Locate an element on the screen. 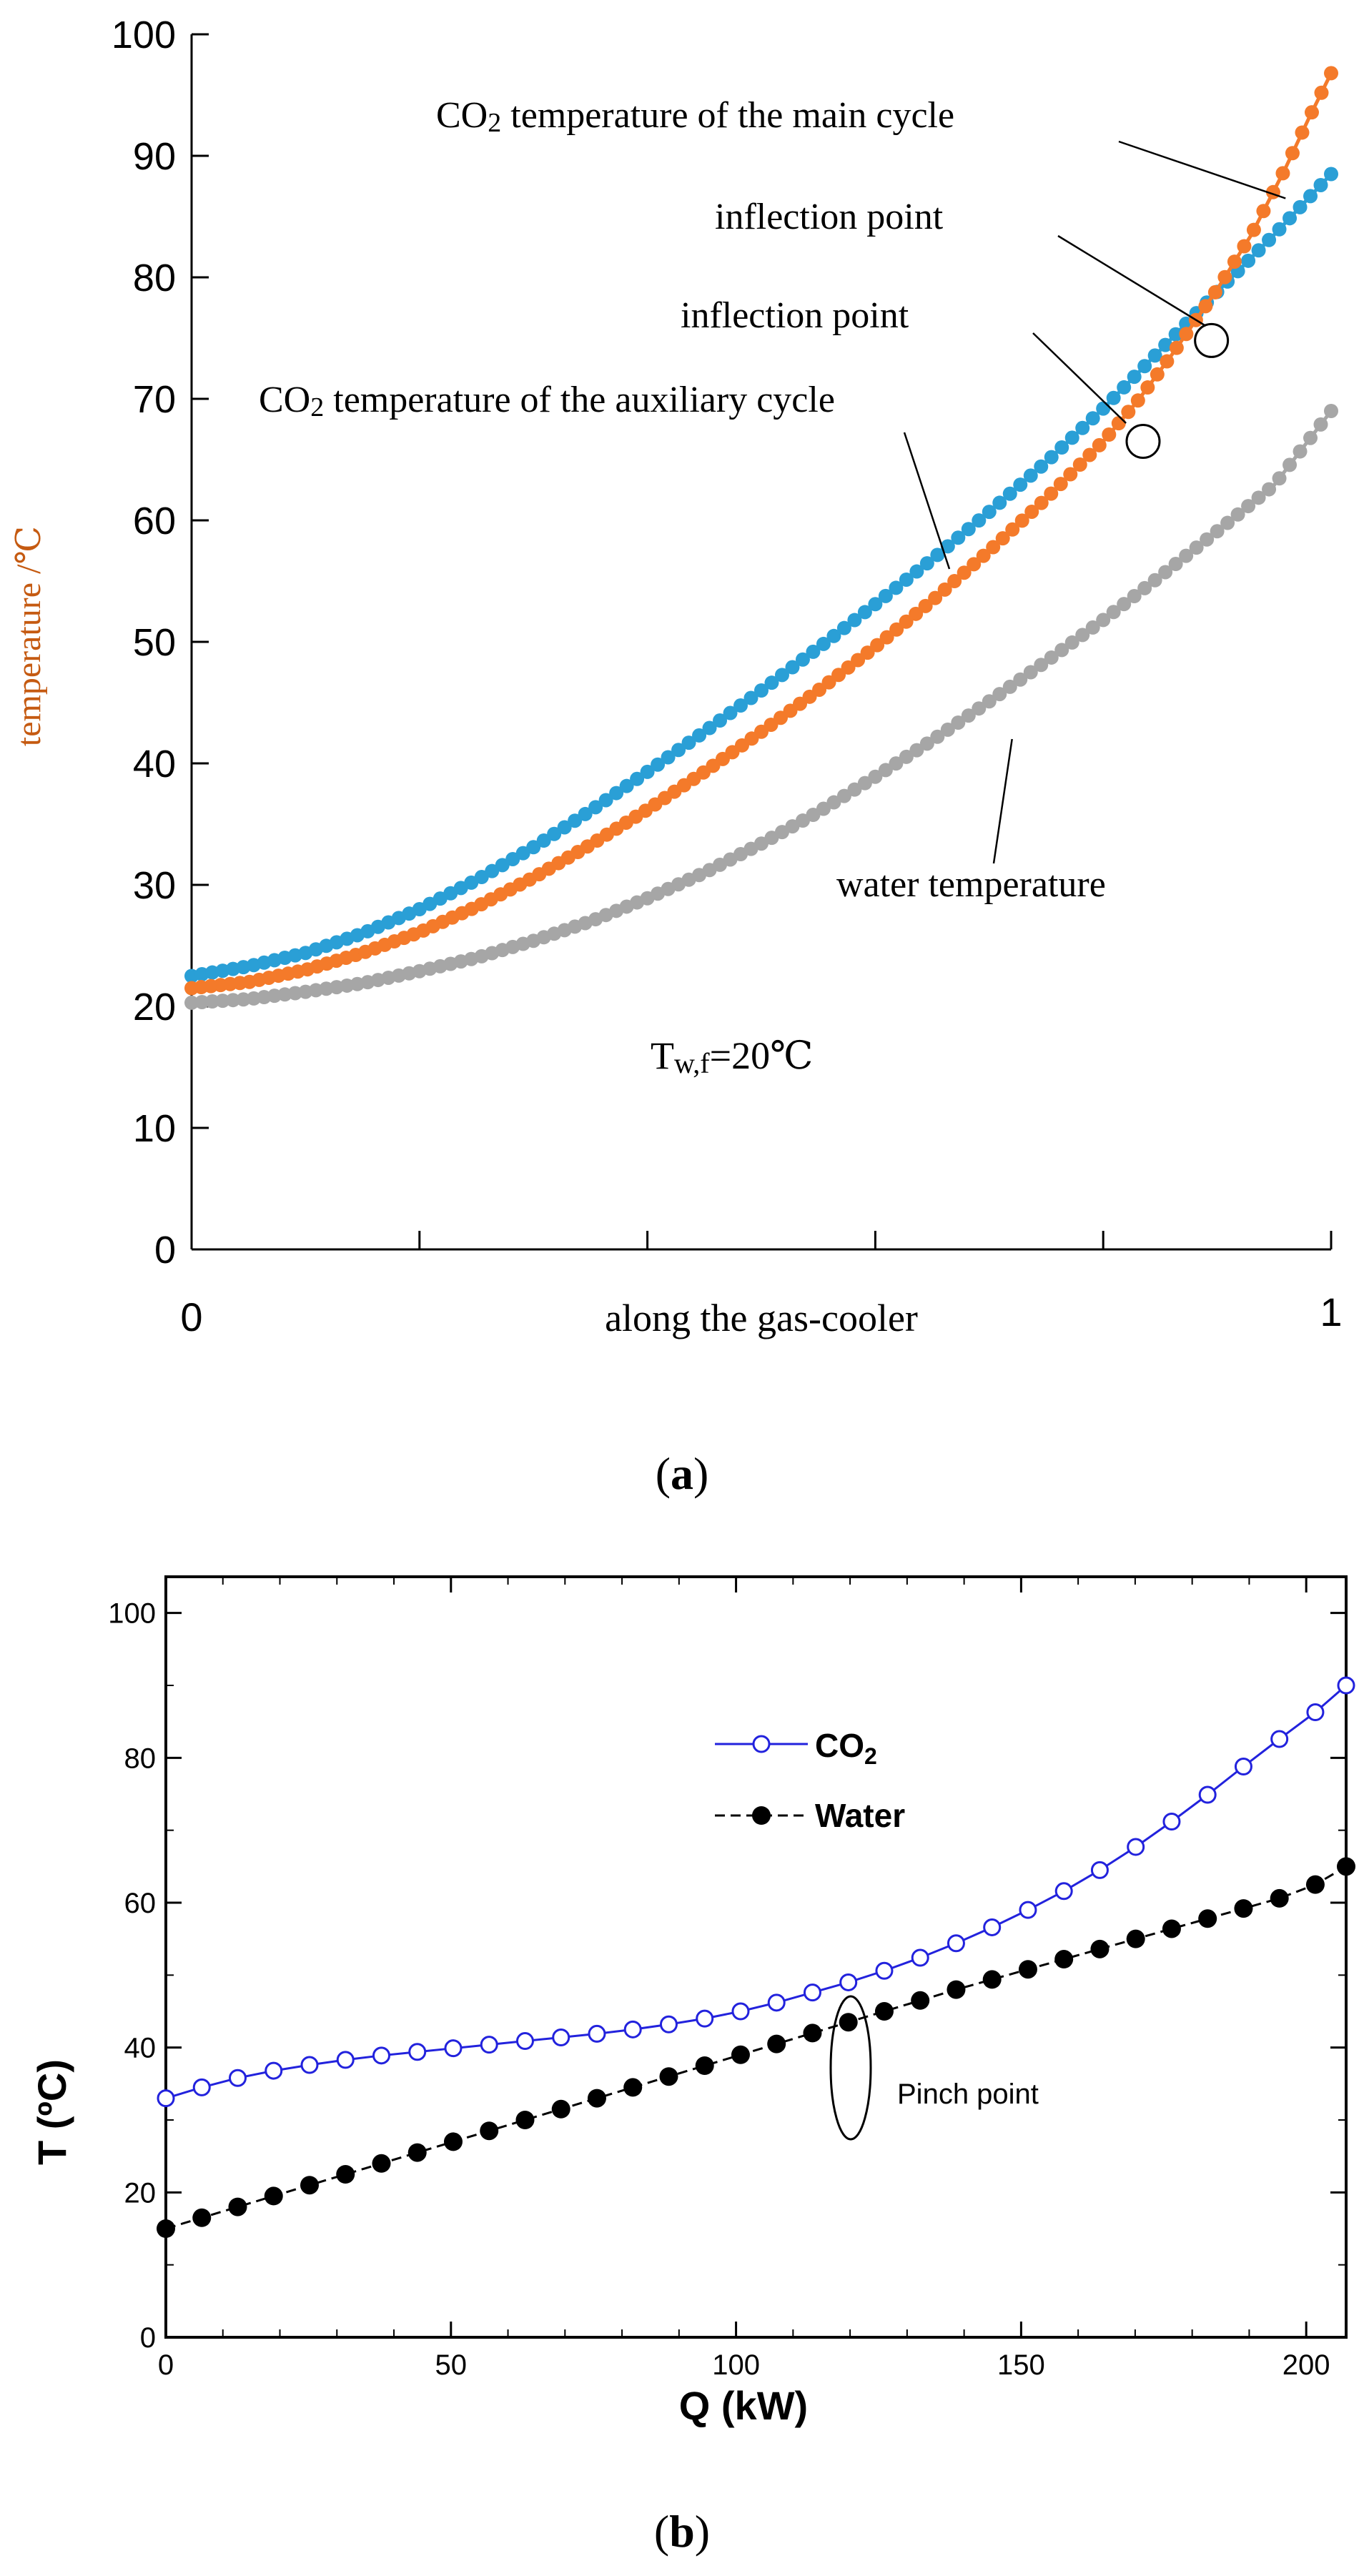 This screenshot has height=2576, width=1364. chart-a-ytick-label: 100 is located at coordinates (144, 35).